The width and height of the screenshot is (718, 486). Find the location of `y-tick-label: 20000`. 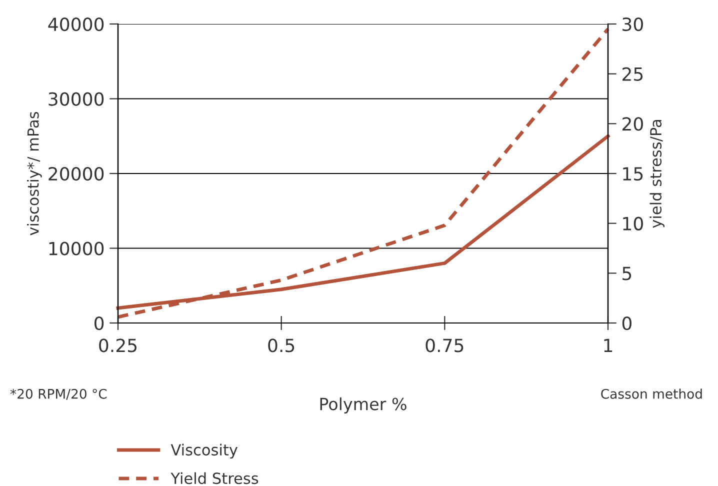

y-tick-label: 20000 is located at coordinates (76, 173).